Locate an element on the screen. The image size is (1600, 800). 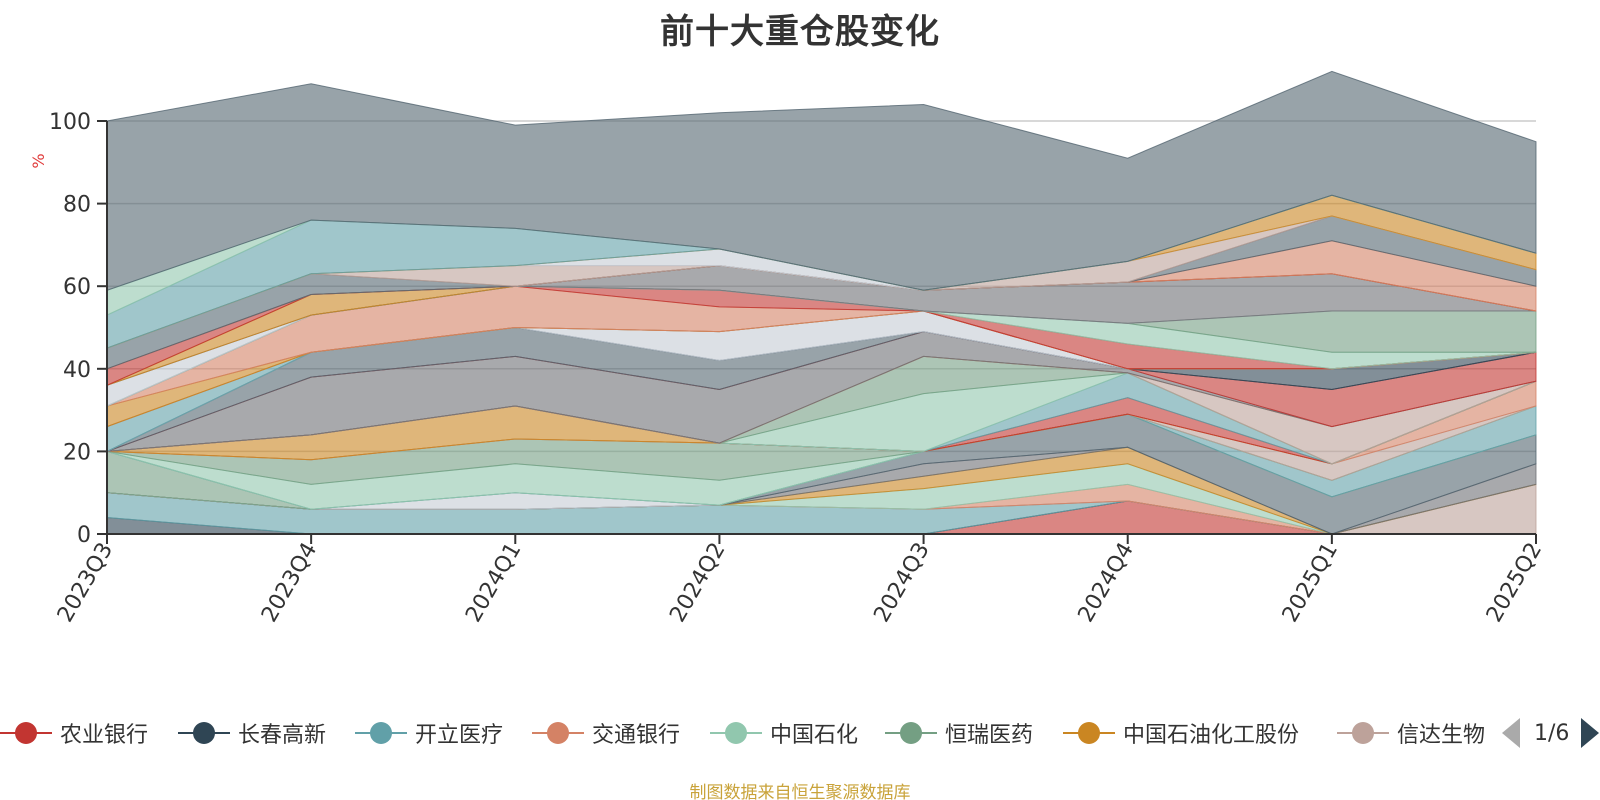
legend-item: 交通银行 is located at coordinates (606, 733).